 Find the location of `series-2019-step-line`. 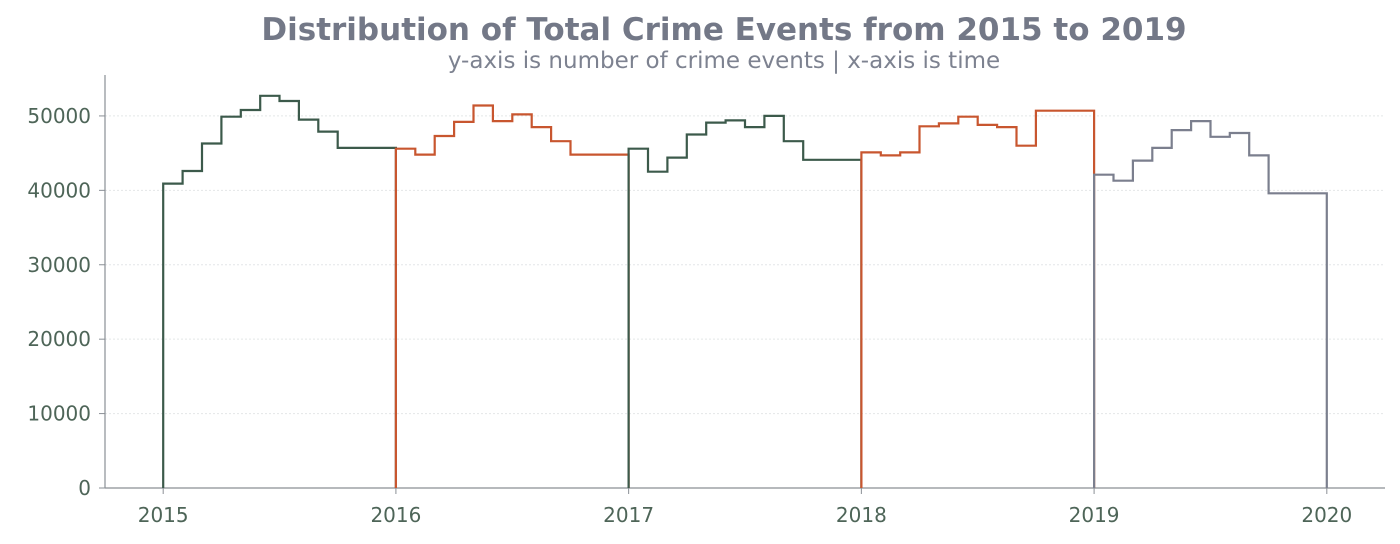

series-2019-step-line is located at coordinates (1210, 304).